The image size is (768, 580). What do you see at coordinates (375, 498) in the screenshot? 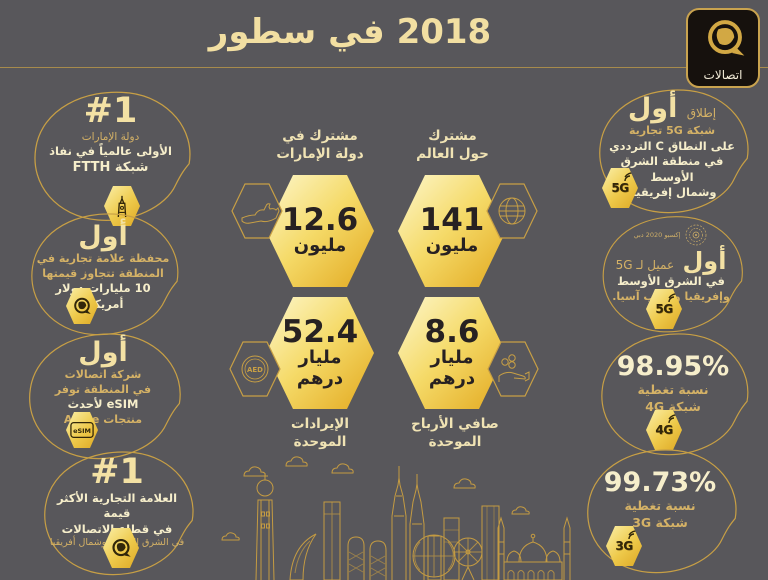
I see `clouds-icon` at bounding box center [375, 498].